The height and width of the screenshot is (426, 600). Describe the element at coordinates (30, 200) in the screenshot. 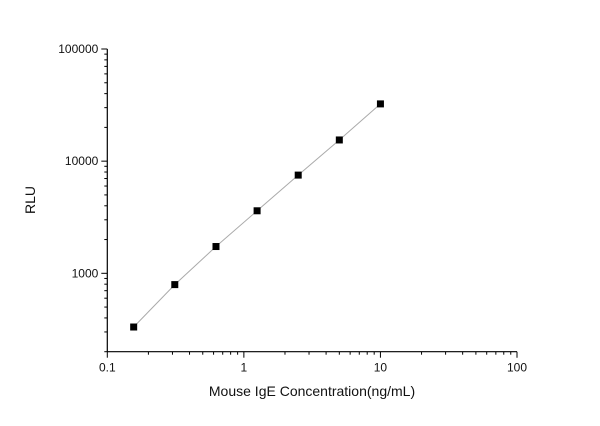

I see `y-axis-label: RLU` at that location.